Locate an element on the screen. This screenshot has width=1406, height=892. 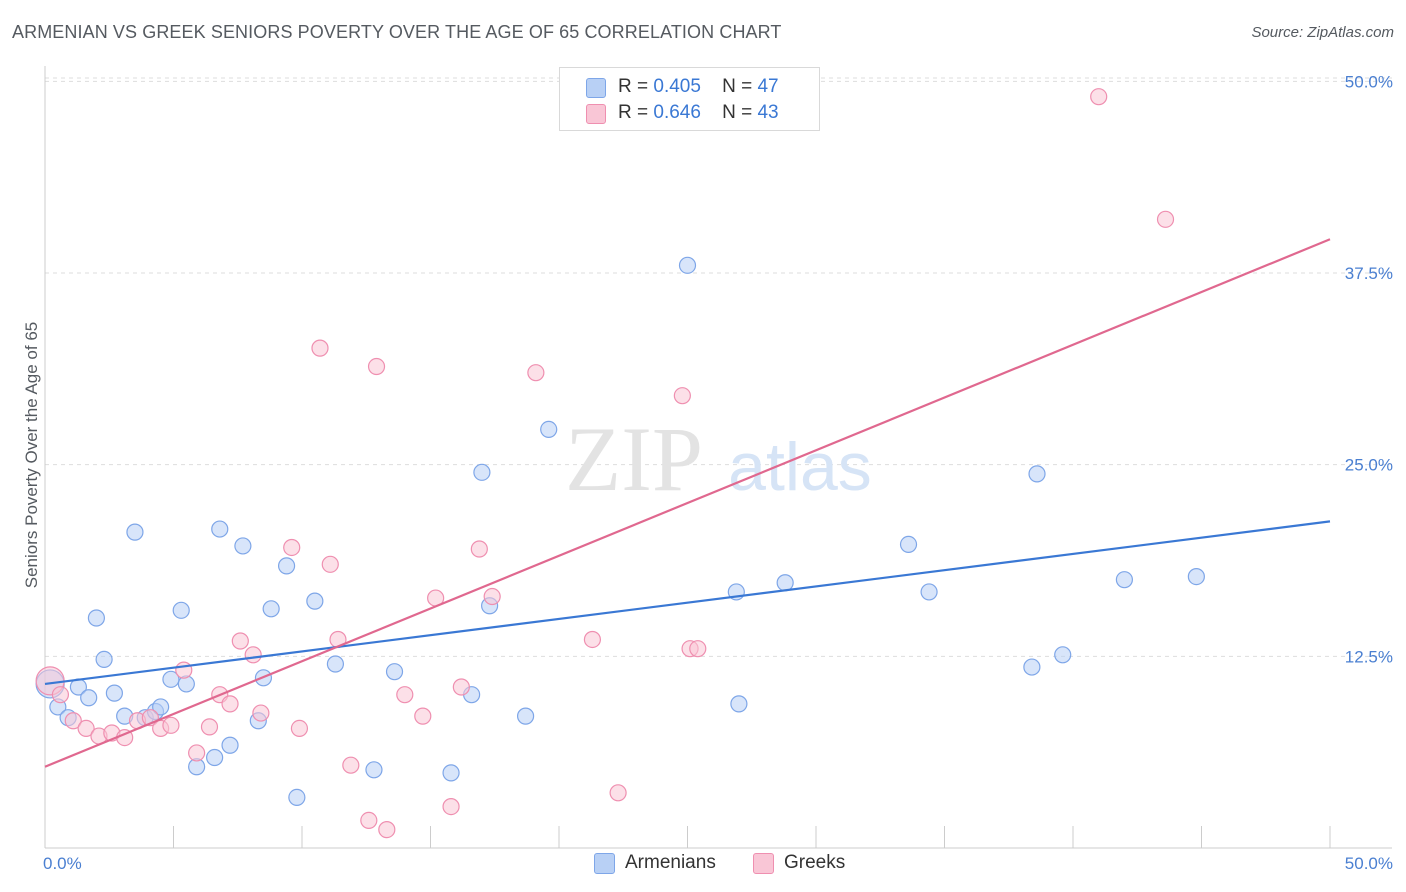
armenians-stats: R = 0.405 N = 47 is located at coordinates (698, 87).